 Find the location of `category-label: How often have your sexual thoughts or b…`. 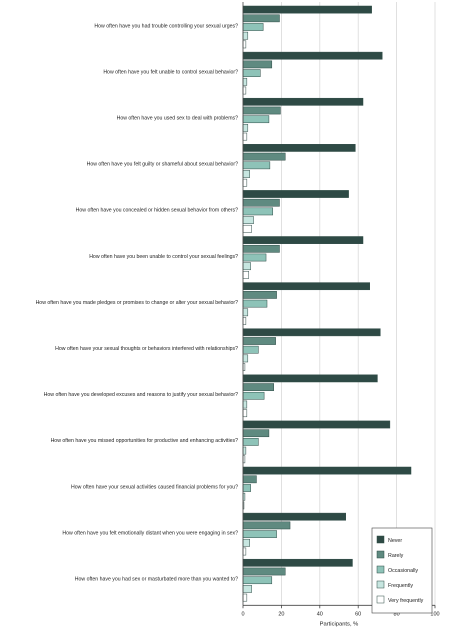

category-label: How often have your sexual thoughts or b… is located at coordinates (146, 349).